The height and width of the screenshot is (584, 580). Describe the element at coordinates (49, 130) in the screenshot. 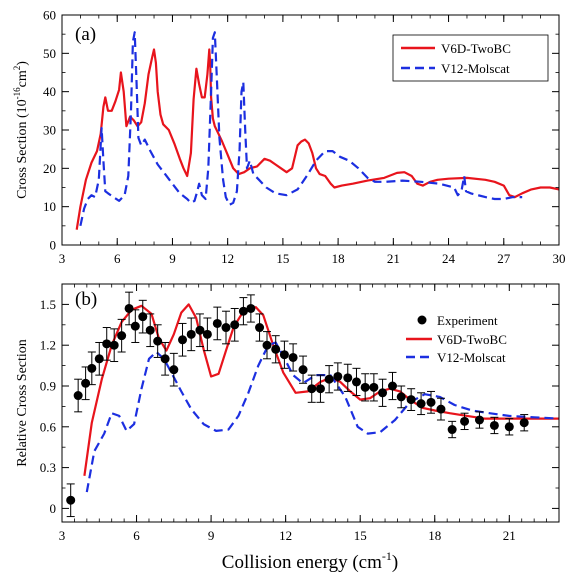

I see `y-tick-label: 30` at that location.